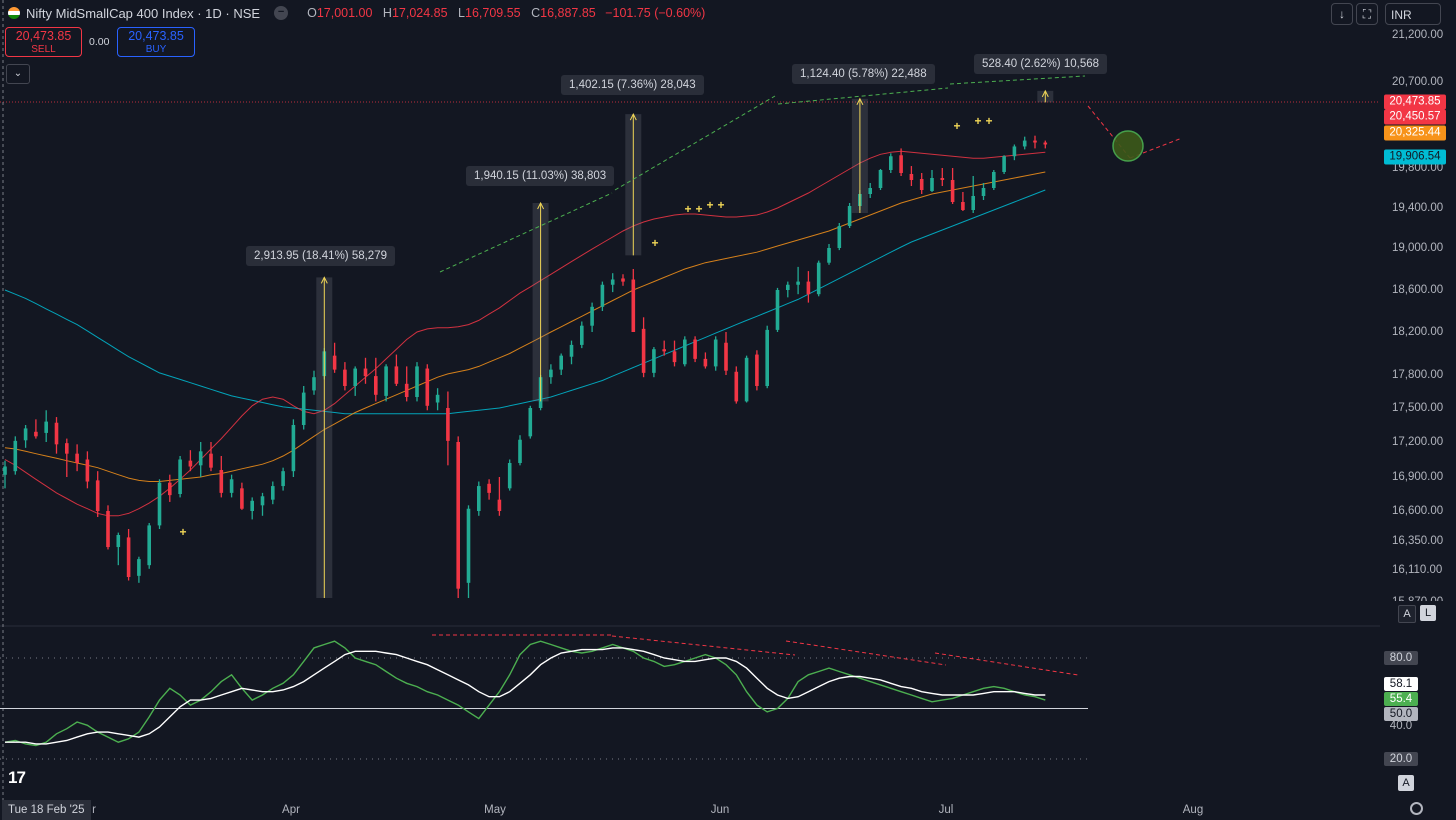 This screenshot has height=820, width=1456. What do you see at coordinates (946, 810) in the screenshot?
I see `time-label: Jul` at bounding box center [946, 810].